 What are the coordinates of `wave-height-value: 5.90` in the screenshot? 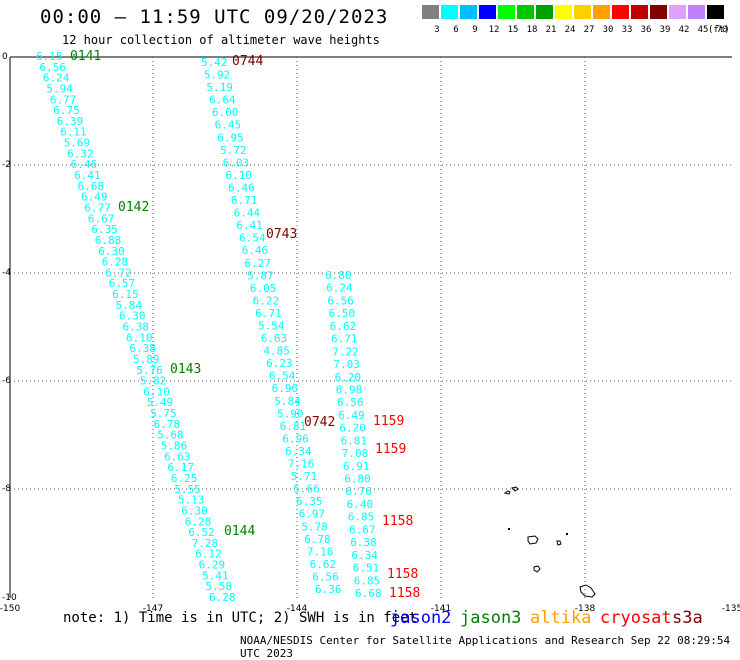 It's located at (290, 413).